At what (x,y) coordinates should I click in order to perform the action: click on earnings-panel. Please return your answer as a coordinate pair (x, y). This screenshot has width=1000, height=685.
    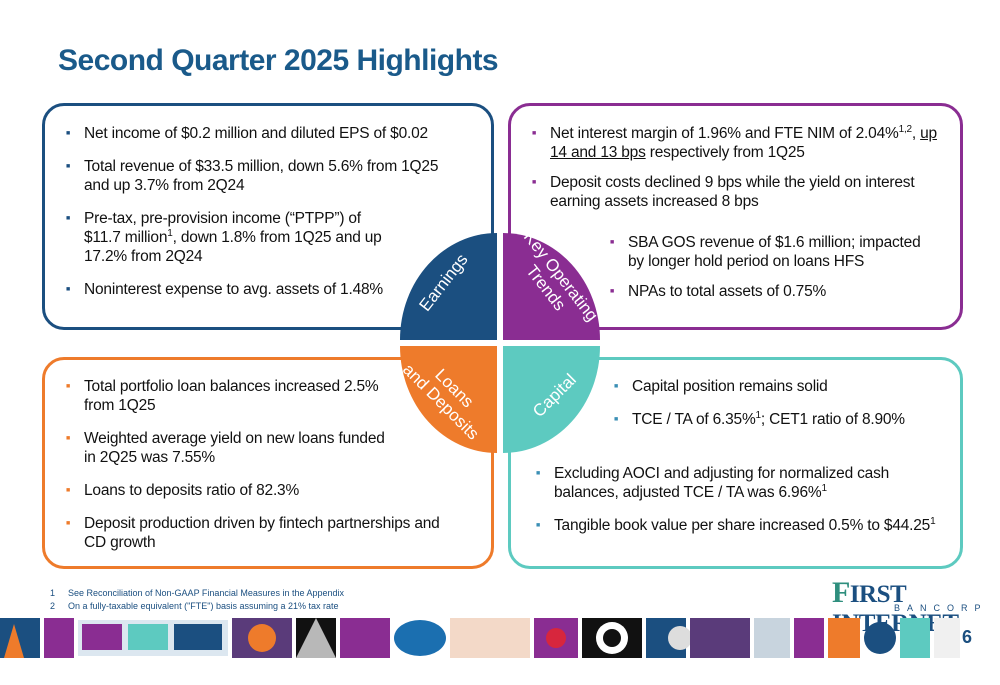
    Looking at the image, I should click on (268, 216).